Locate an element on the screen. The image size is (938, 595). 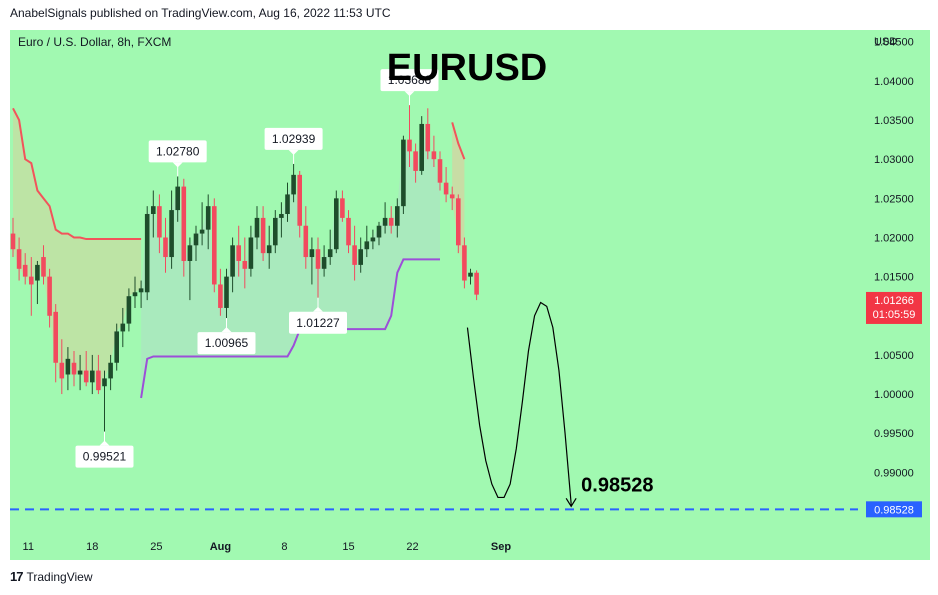
target-price-label: 0.98528 is located at coordinates (894, 510).